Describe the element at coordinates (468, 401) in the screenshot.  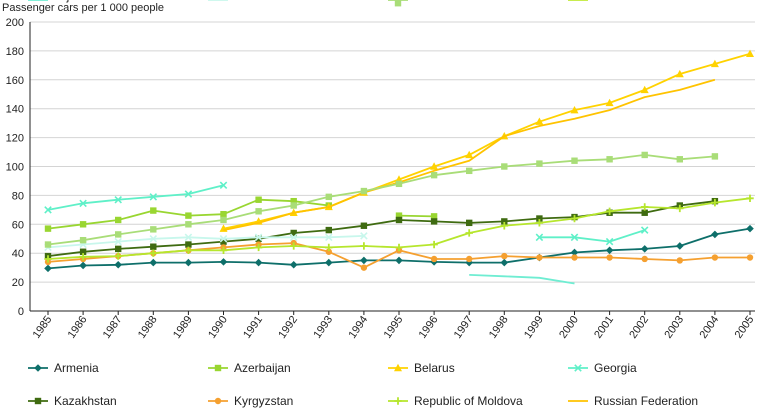
I see `legend-label: Republic of Moldova` at that location.